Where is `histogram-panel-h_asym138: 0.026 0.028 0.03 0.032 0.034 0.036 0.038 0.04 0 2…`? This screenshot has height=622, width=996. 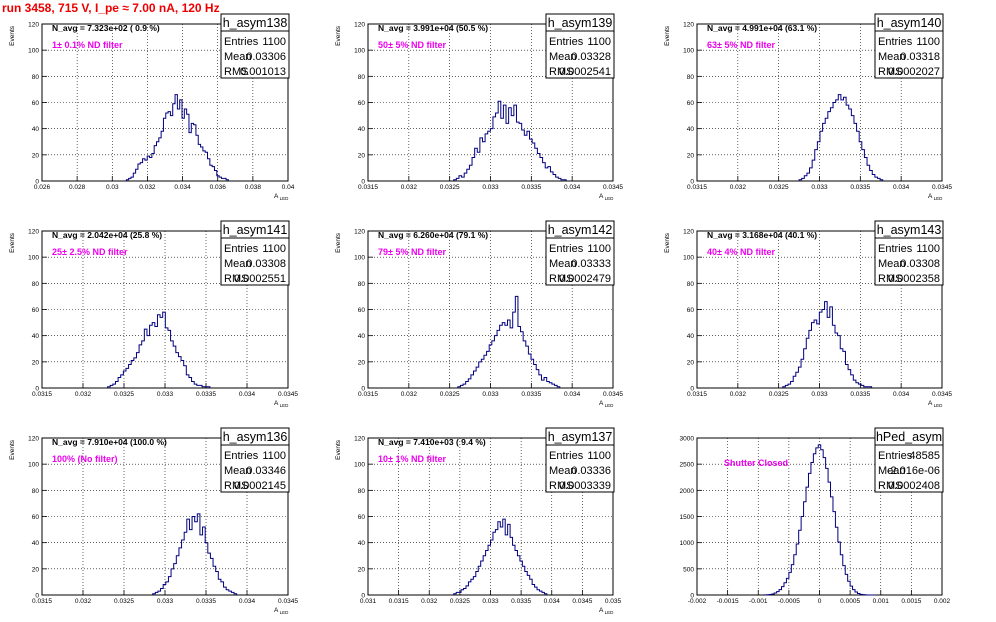 histogram-panel-h_asym138: 0.026 0.028 0.03 0.032 0.034 0.036 0.038 0.04 0 2… is located at coordinates (152, 107).